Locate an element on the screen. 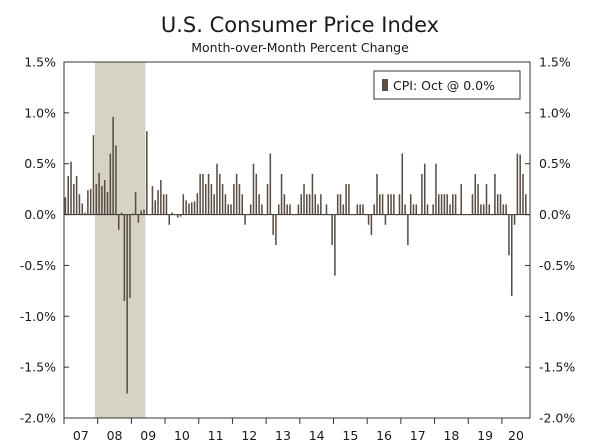 Image resolution: width=600 pixels, height=448 pixels. y-tick-label-right: 0.0% is located at coordinates (555, 214).